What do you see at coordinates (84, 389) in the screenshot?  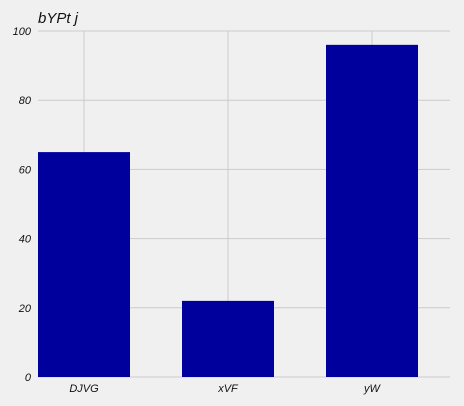 I see `x-tick-label: DJVG` at bounding box center [84, 389].